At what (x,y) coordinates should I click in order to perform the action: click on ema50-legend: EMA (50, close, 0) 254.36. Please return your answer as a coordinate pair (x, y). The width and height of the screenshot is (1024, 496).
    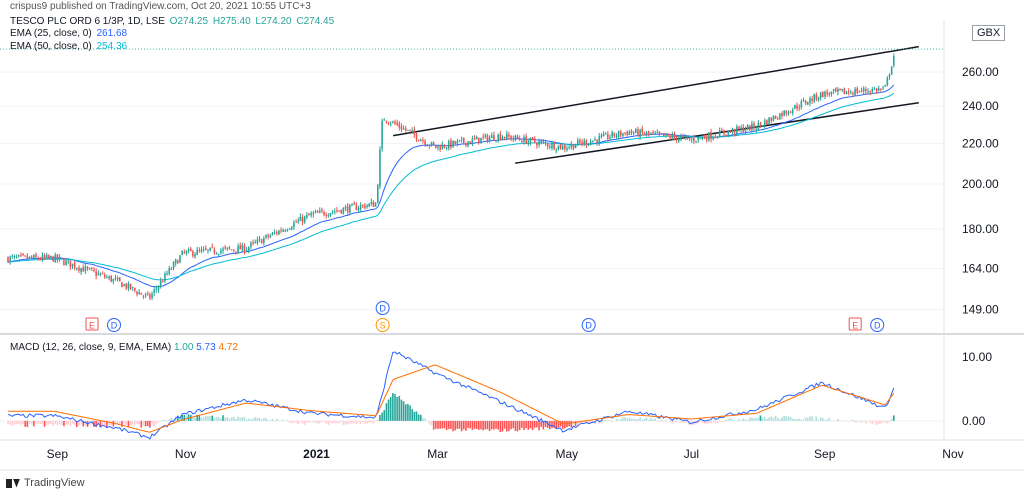
    Looking at the image, I should click on (68, 46).